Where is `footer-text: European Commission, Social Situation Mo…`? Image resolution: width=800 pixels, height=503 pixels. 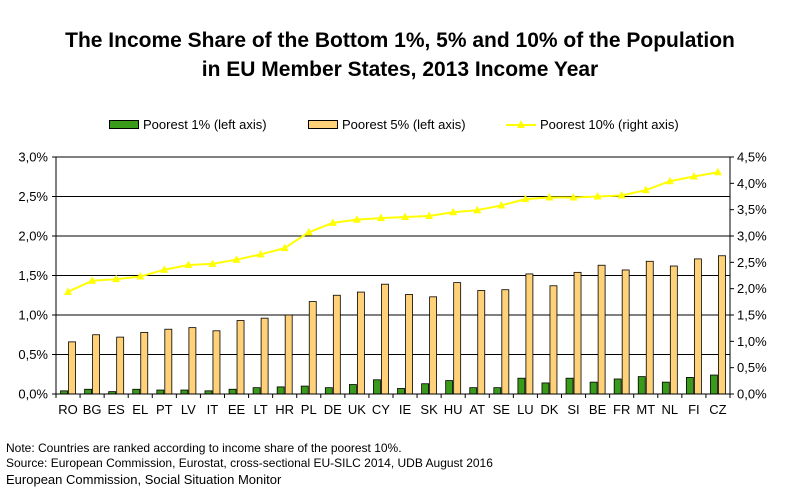
footer-text: European Commission, Social Situation Mo… is located at coordinates (144, 479).